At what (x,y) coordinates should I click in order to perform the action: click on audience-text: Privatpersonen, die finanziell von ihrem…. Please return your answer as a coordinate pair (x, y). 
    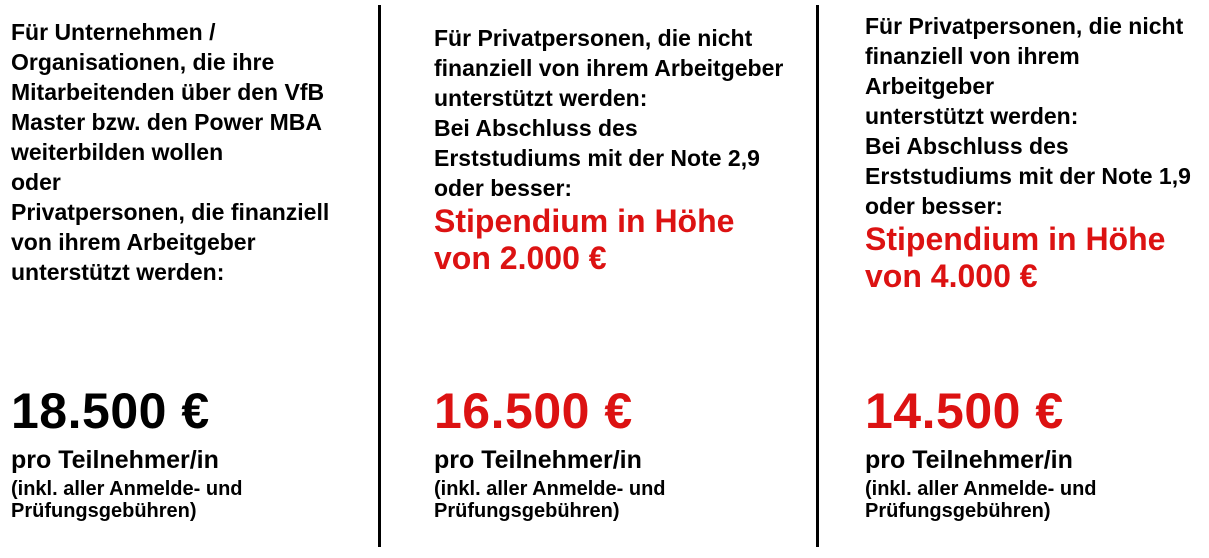
    Looking at the image, I should click on (170, 242).